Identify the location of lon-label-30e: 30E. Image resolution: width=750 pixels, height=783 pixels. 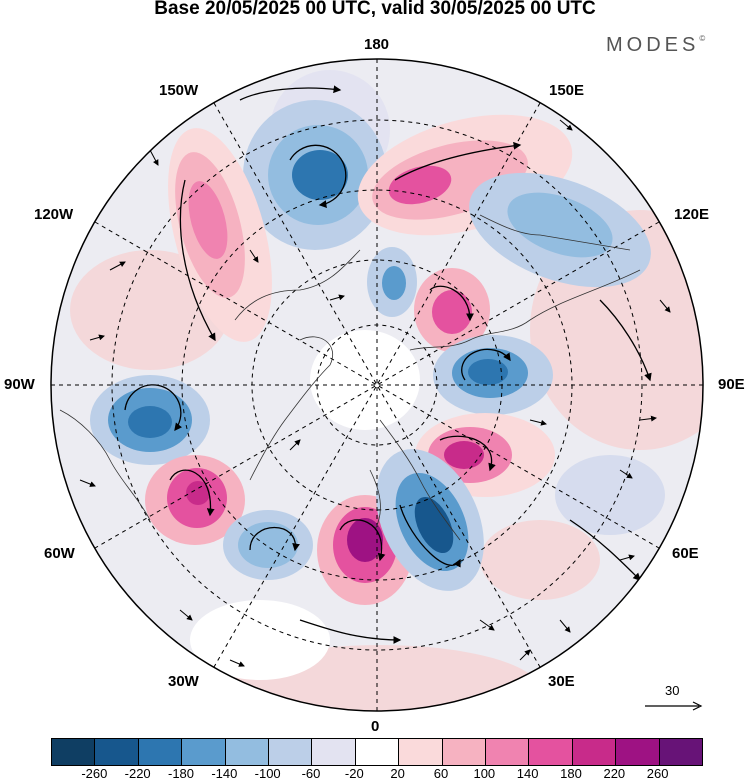
(561, 681).